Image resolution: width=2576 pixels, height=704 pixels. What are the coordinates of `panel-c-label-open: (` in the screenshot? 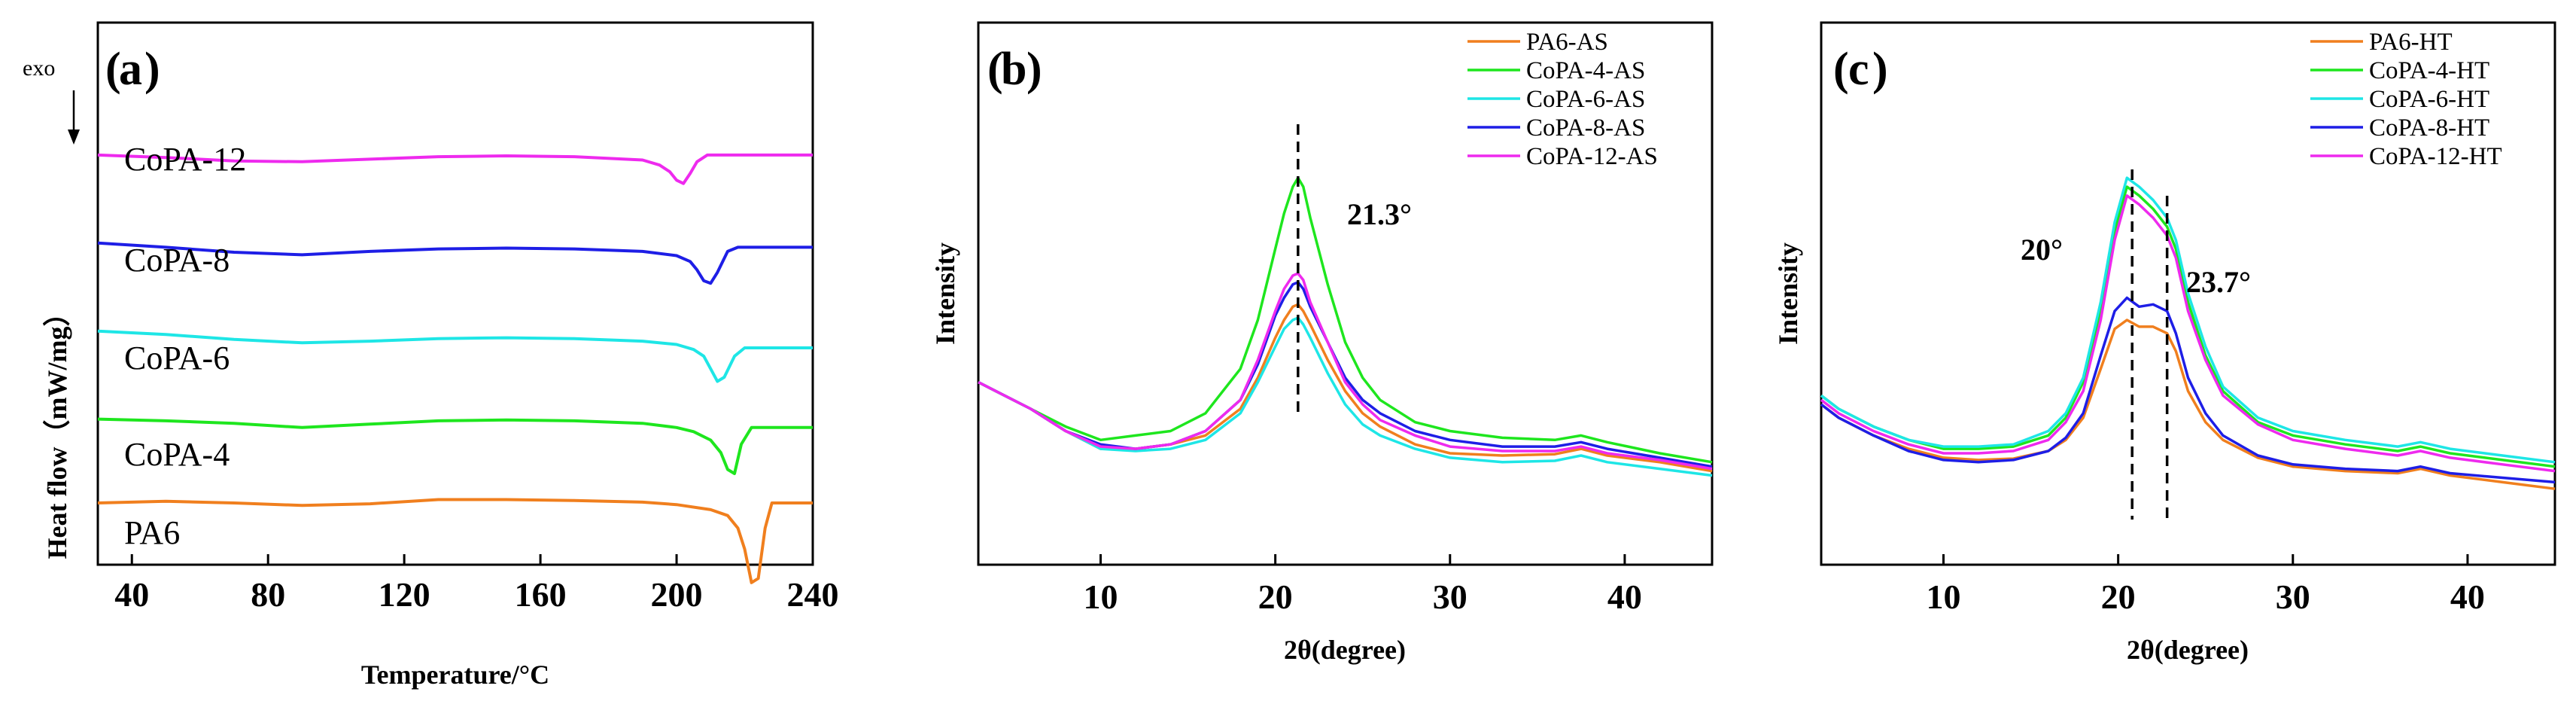 It's located at (1841, 69).